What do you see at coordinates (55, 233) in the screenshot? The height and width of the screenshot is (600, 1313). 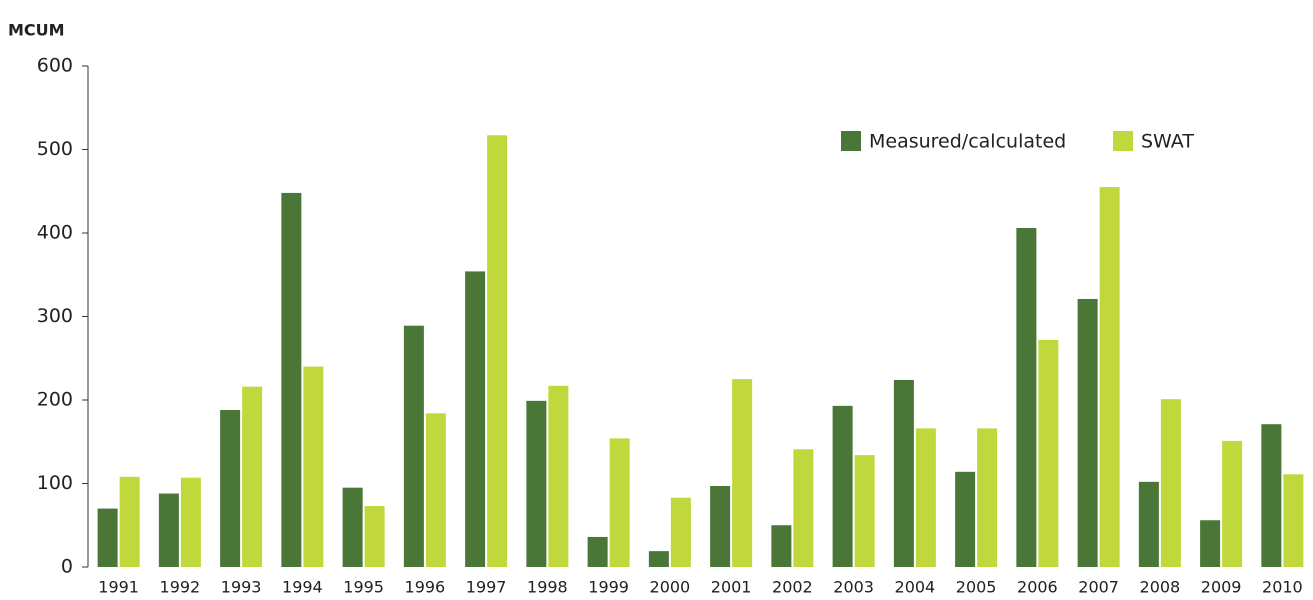 I see `y-tick-label: 400` at bounding box center [55, 233].